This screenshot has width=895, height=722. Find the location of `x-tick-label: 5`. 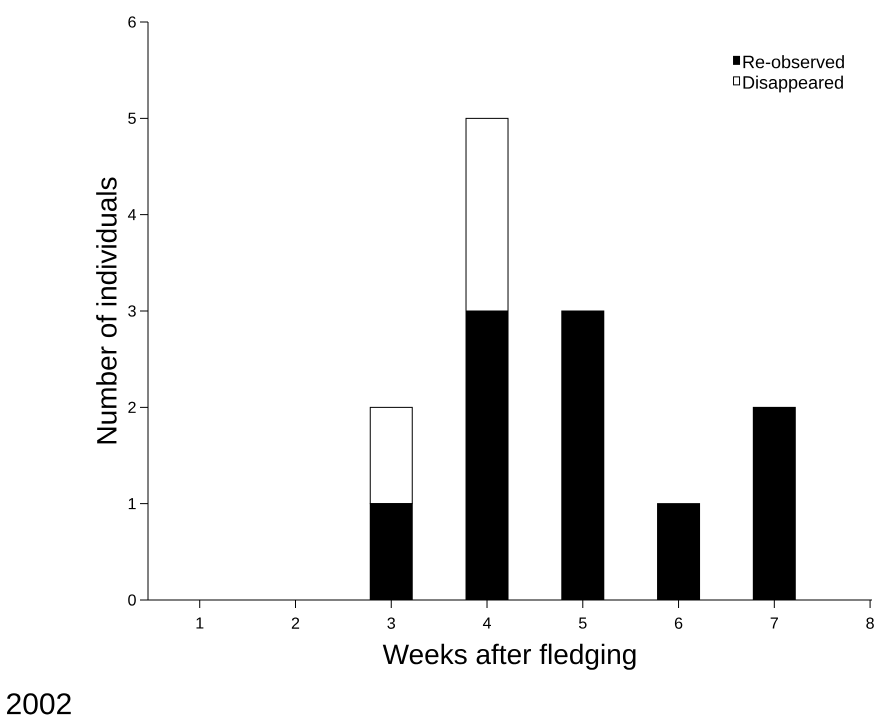

x-tick-label: 5 is located at coordinates (582, 623).